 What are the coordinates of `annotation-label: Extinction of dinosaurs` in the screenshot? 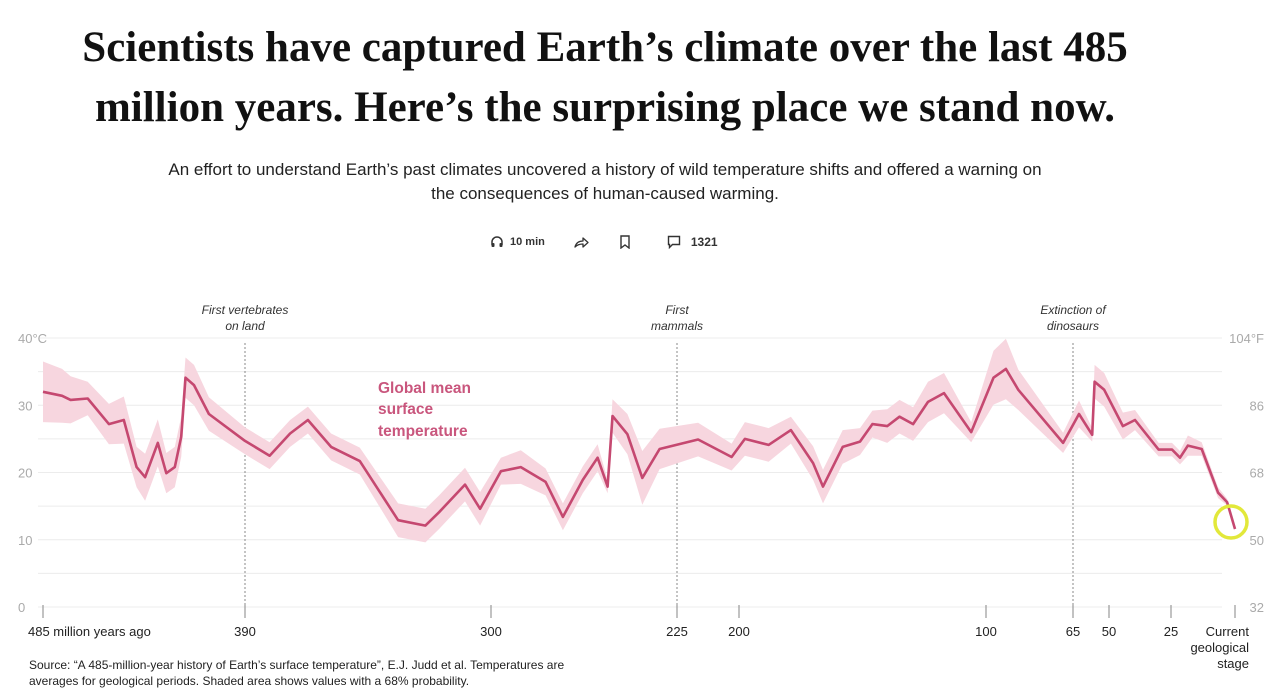 It's located at (1073, 318).